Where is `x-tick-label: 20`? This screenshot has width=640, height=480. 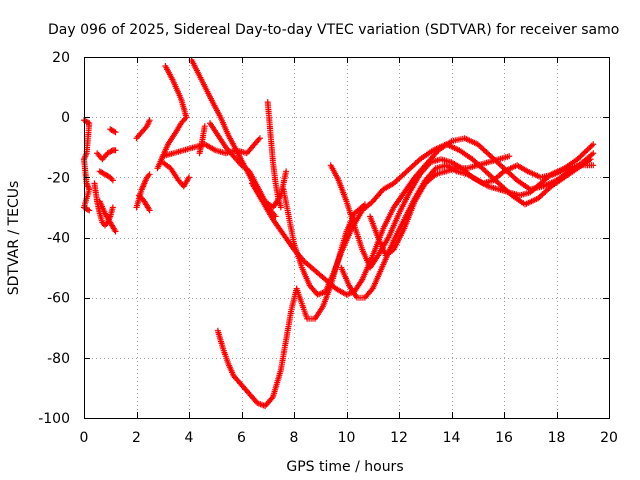 x-tick-label: 20 is located at coordinates (609, 438).